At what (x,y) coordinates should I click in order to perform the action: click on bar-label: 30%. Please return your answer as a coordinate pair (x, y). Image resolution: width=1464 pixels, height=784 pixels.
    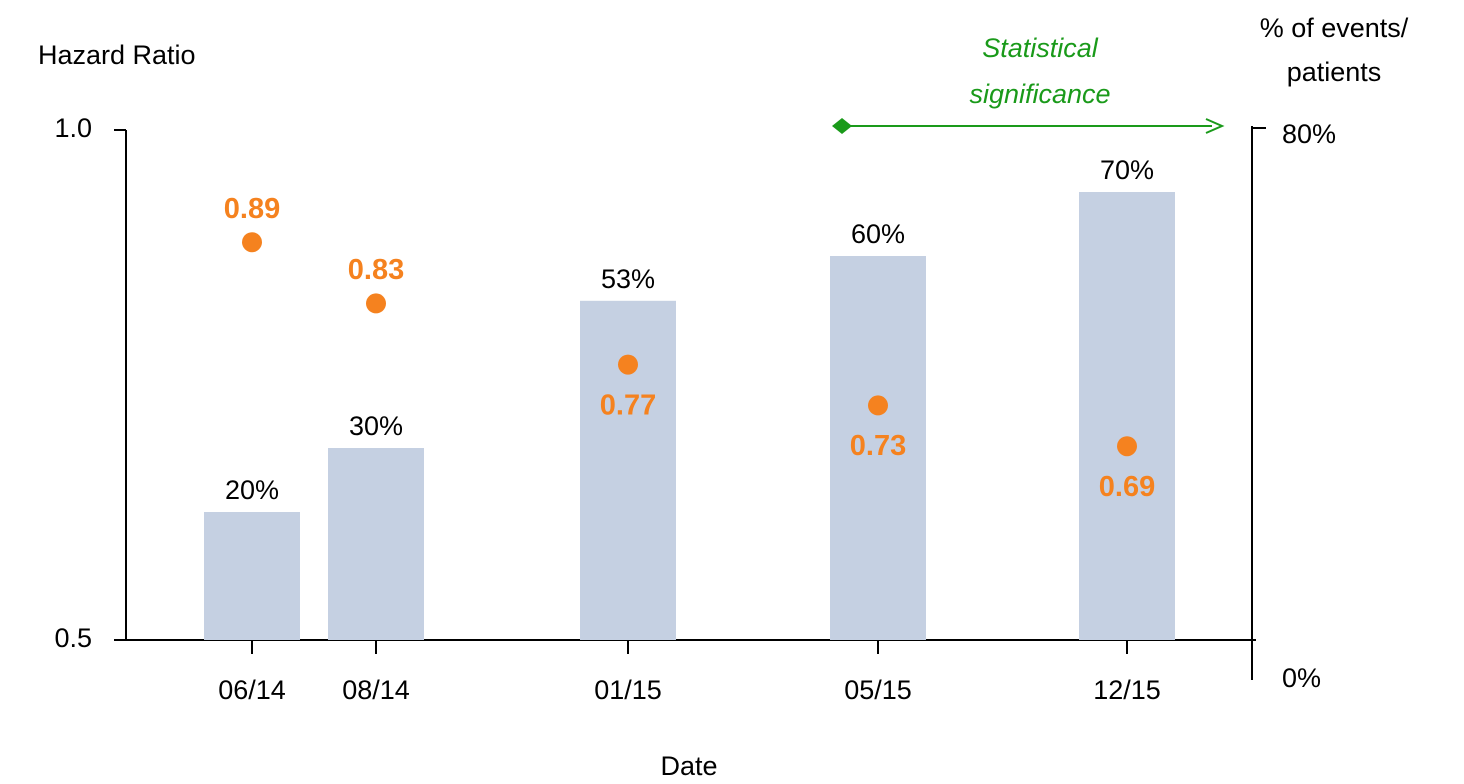
    Looking at the image, I should click on (376, 426).